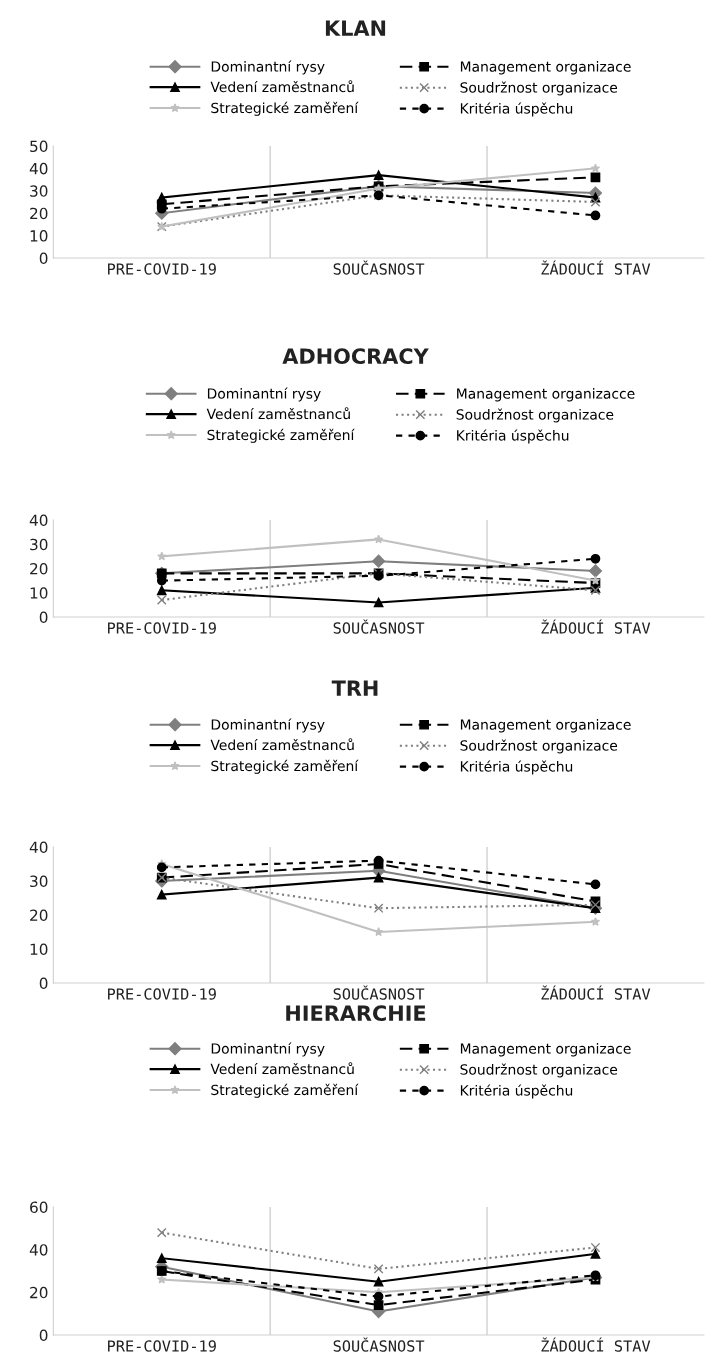 This screenshot has width=711, height=1372. Describe the element at coordinates (355, 28) in the screenshot. I see `chart-title: KLAN` at that location.